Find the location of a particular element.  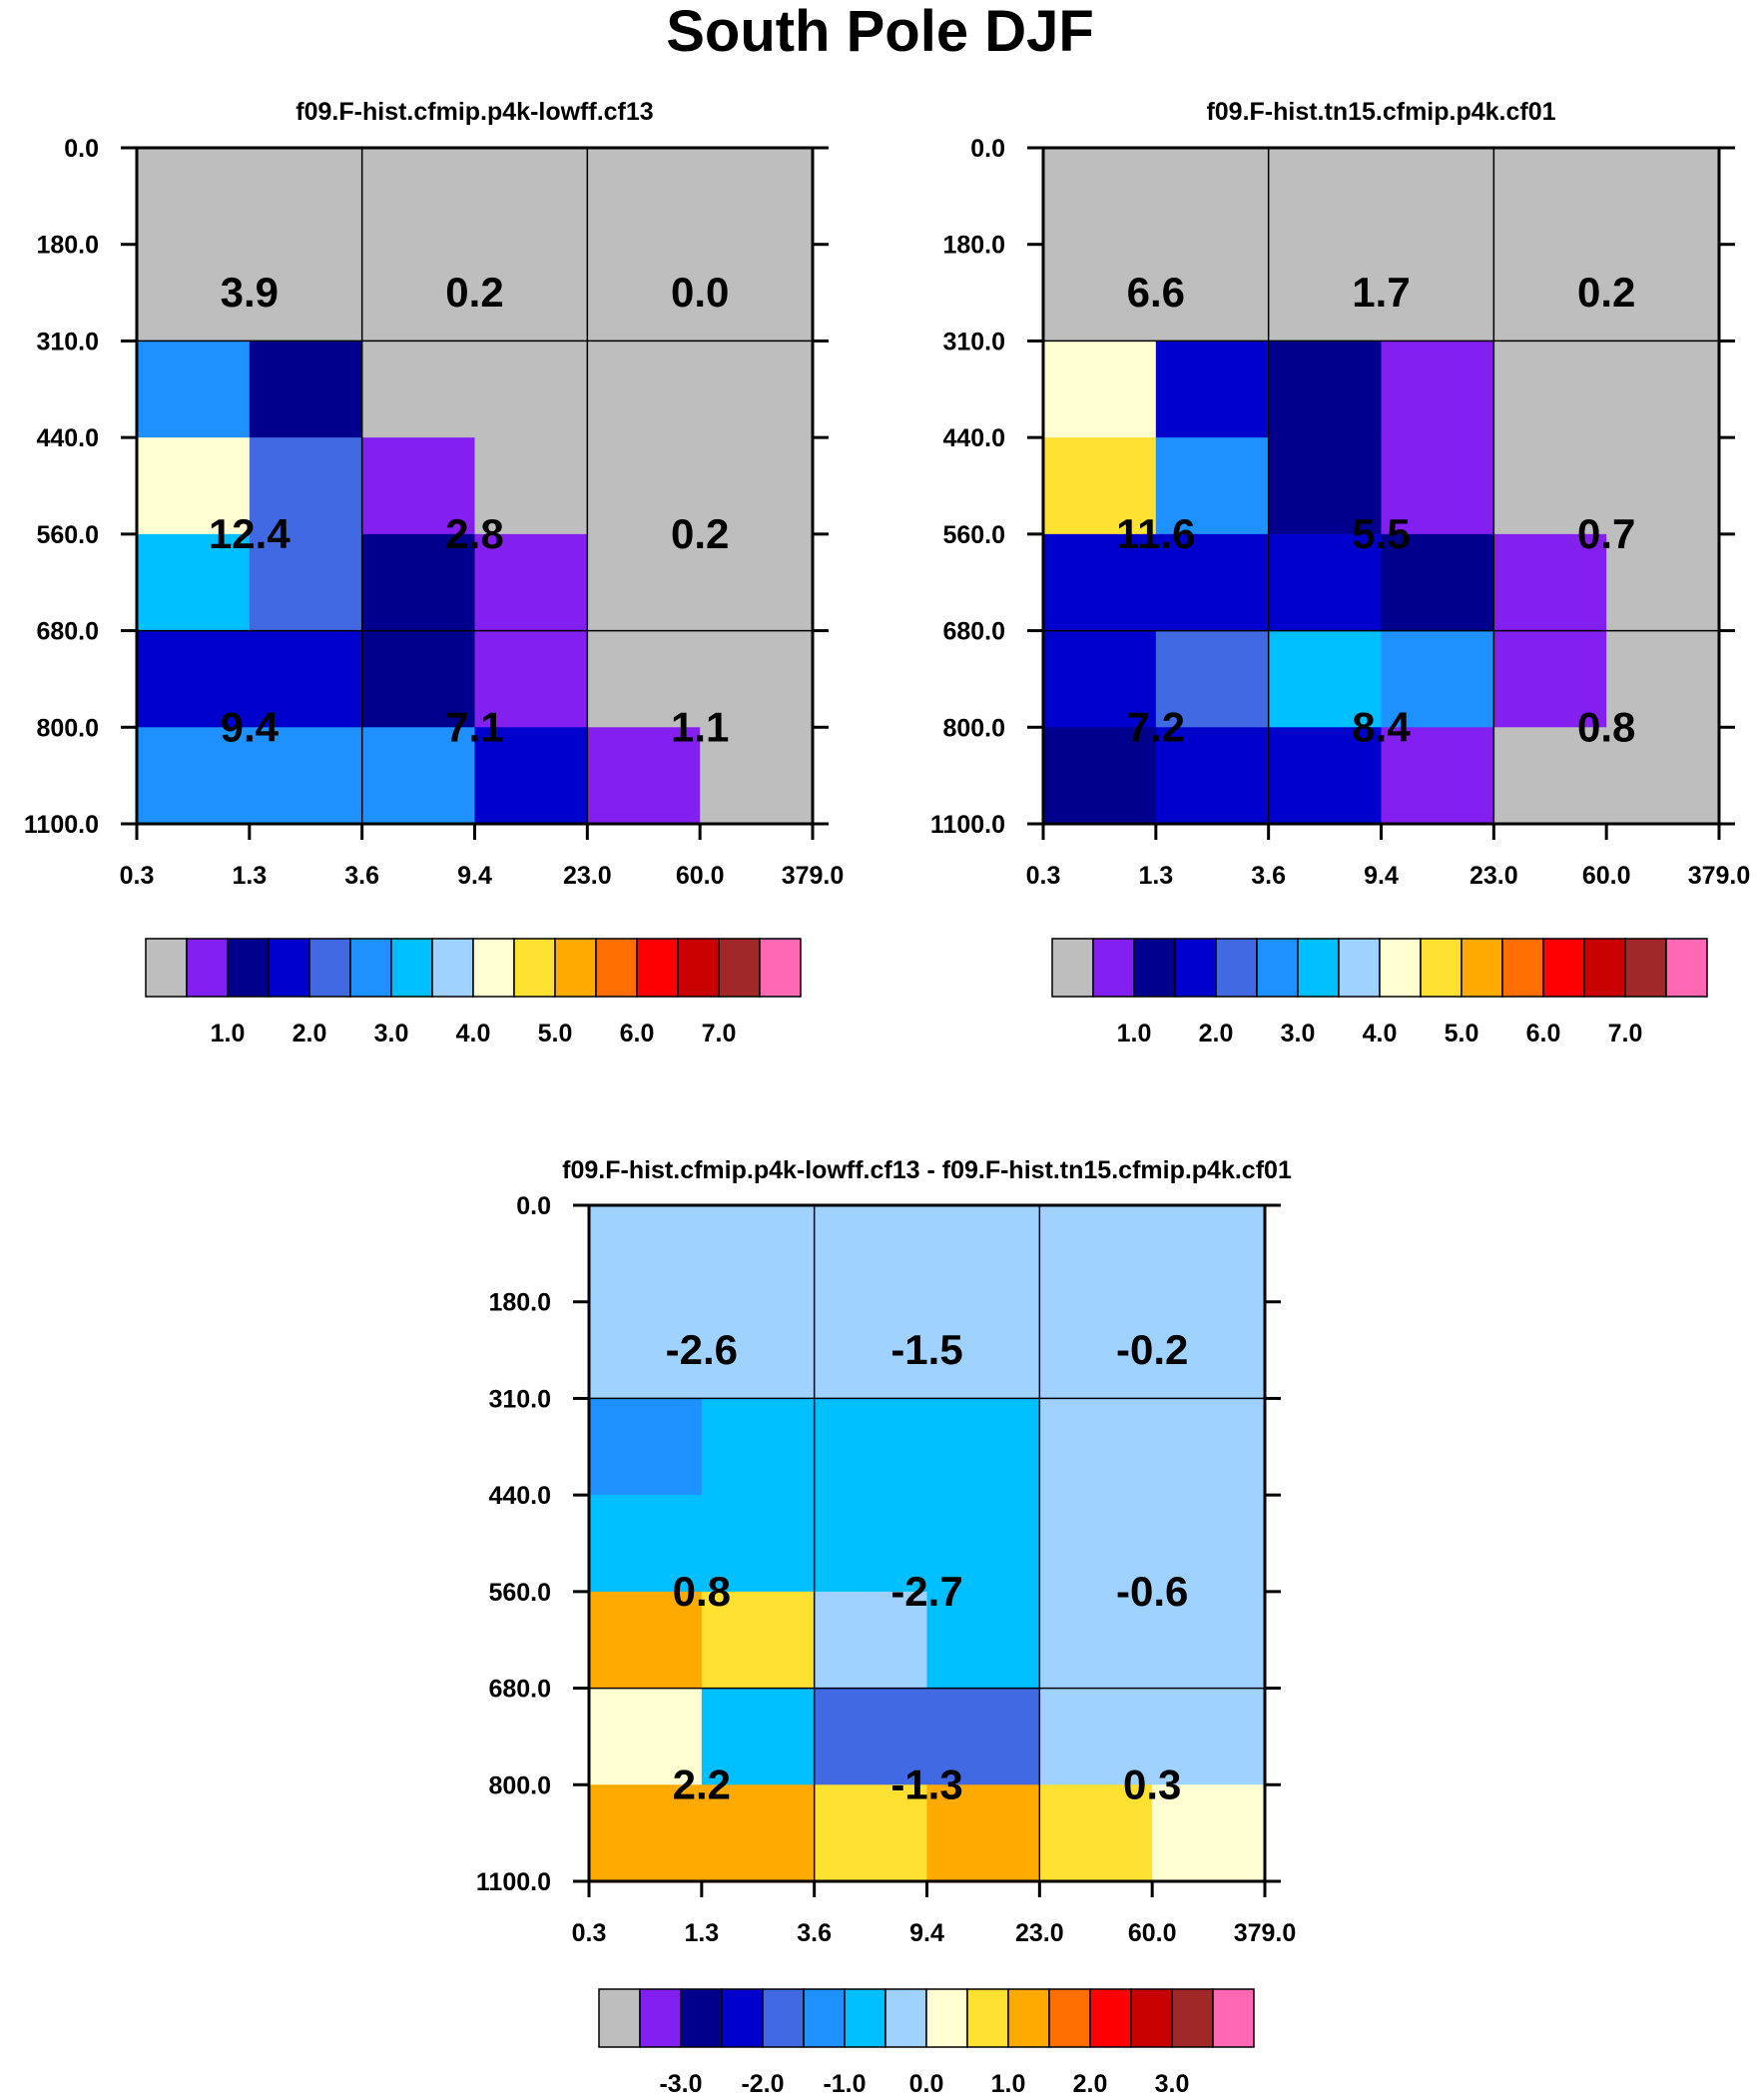

colorbar-label: 6.0 is located at coordinates (1543, 1034).